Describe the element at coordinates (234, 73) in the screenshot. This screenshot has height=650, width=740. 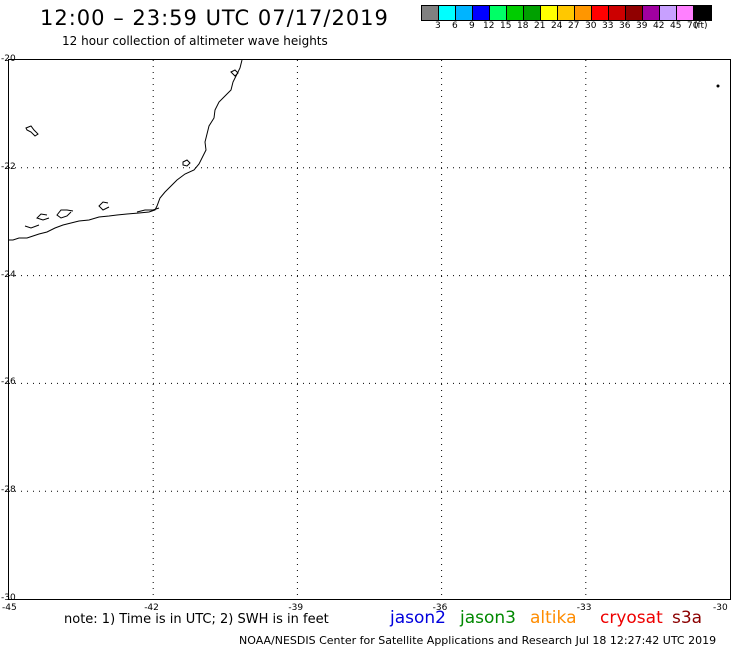
I see `coast-bay` at that location.